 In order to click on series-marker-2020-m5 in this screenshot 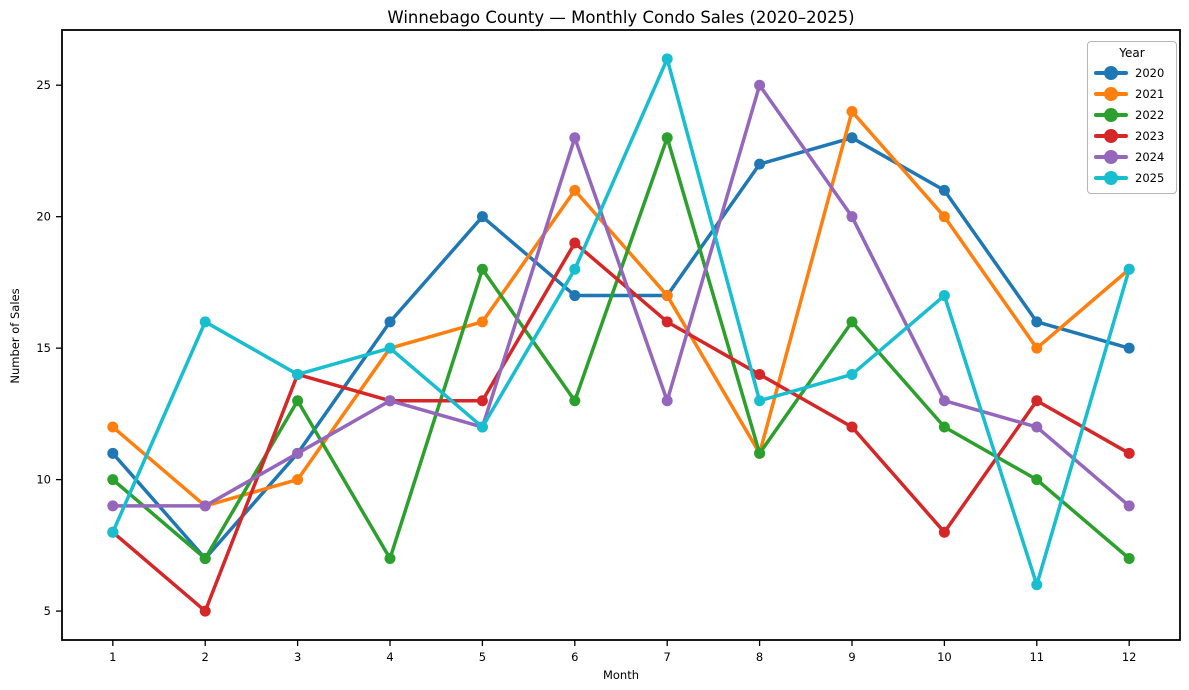, I will do `click(482, 217)`.